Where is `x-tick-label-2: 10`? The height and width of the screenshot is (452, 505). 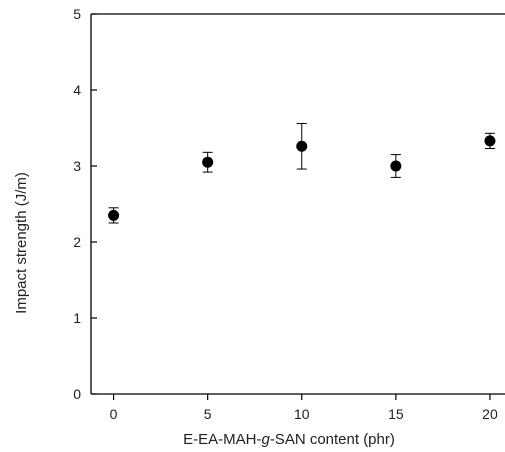
x-tick-label-2: 10 is located at coordinates (302, 414).